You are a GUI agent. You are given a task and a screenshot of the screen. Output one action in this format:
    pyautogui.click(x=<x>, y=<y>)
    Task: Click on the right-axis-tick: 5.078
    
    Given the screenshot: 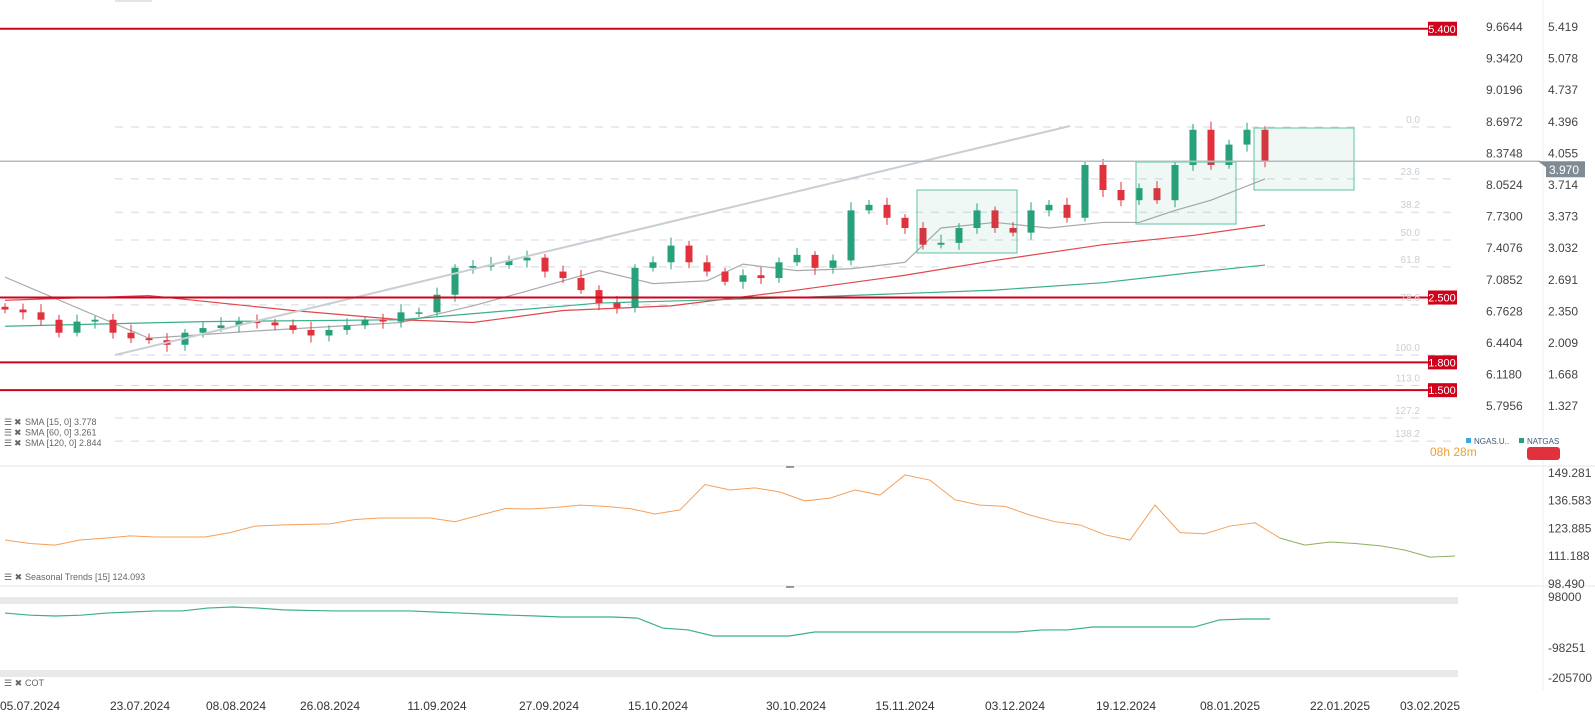 What is the action you would take?
    pyautogui.click(x=1563, y=59)
    